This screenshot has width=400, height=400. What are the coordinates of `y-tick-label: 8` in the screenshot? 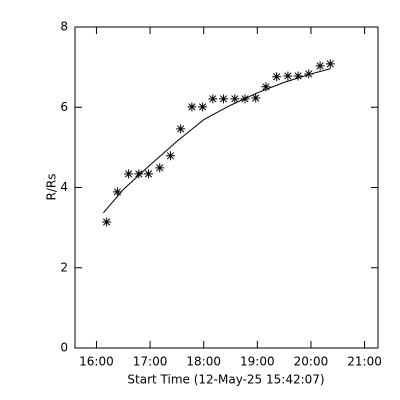 It's located at (64, 27).